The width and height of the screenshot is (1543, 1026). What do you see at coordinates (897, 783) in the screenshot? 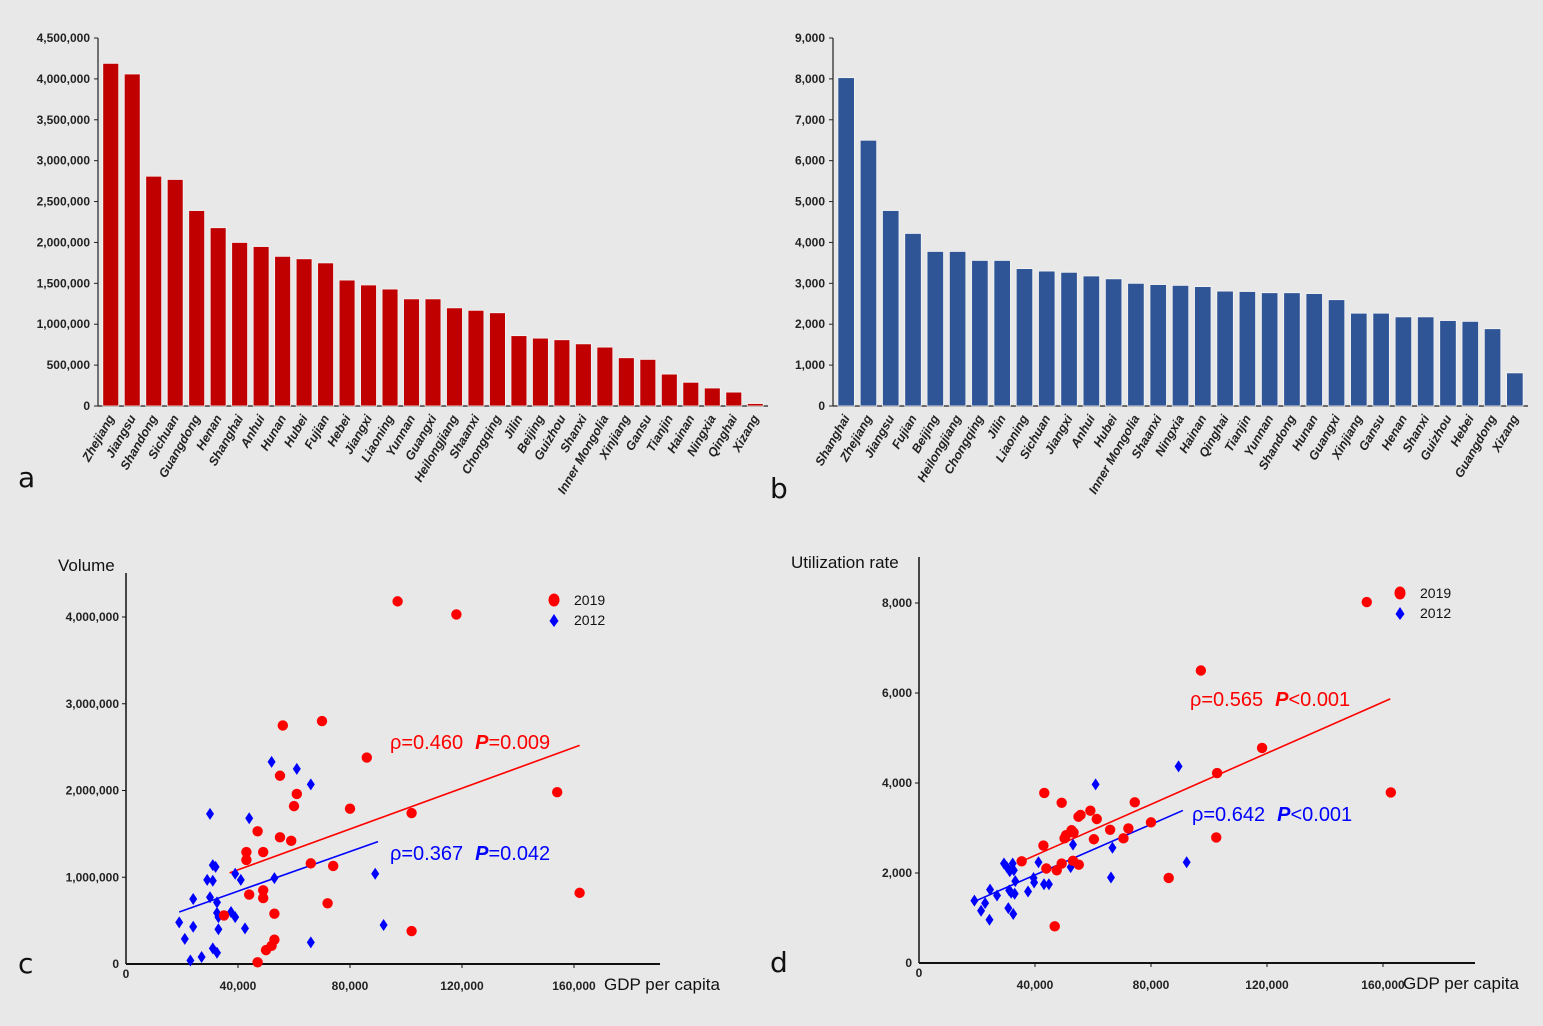
I see `y-tick-label: 4,000` at bounding box center [897, 783].